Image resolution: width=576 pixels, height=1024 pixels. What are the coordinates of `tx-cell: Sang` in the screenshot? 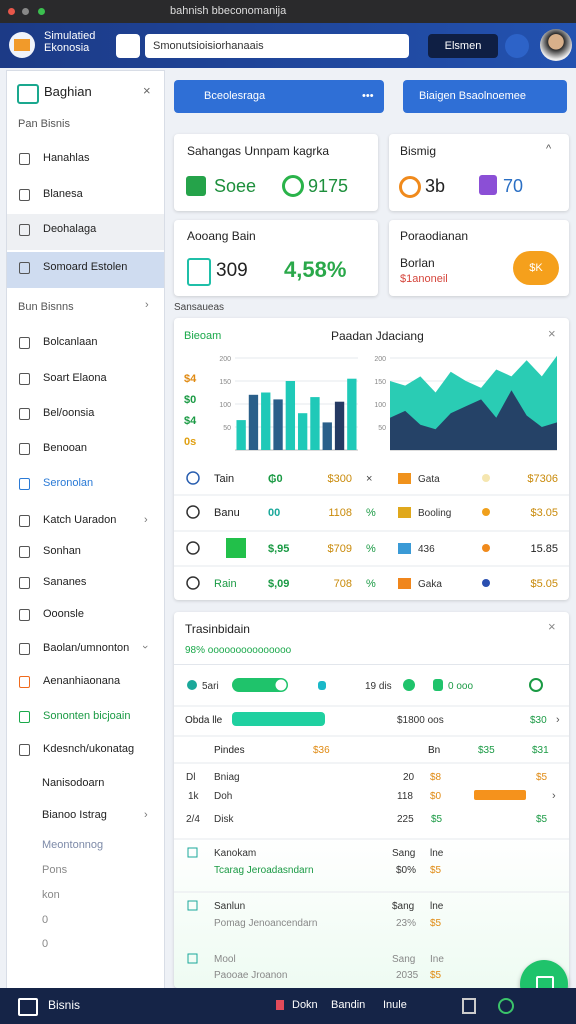 It's located at (403, 853).